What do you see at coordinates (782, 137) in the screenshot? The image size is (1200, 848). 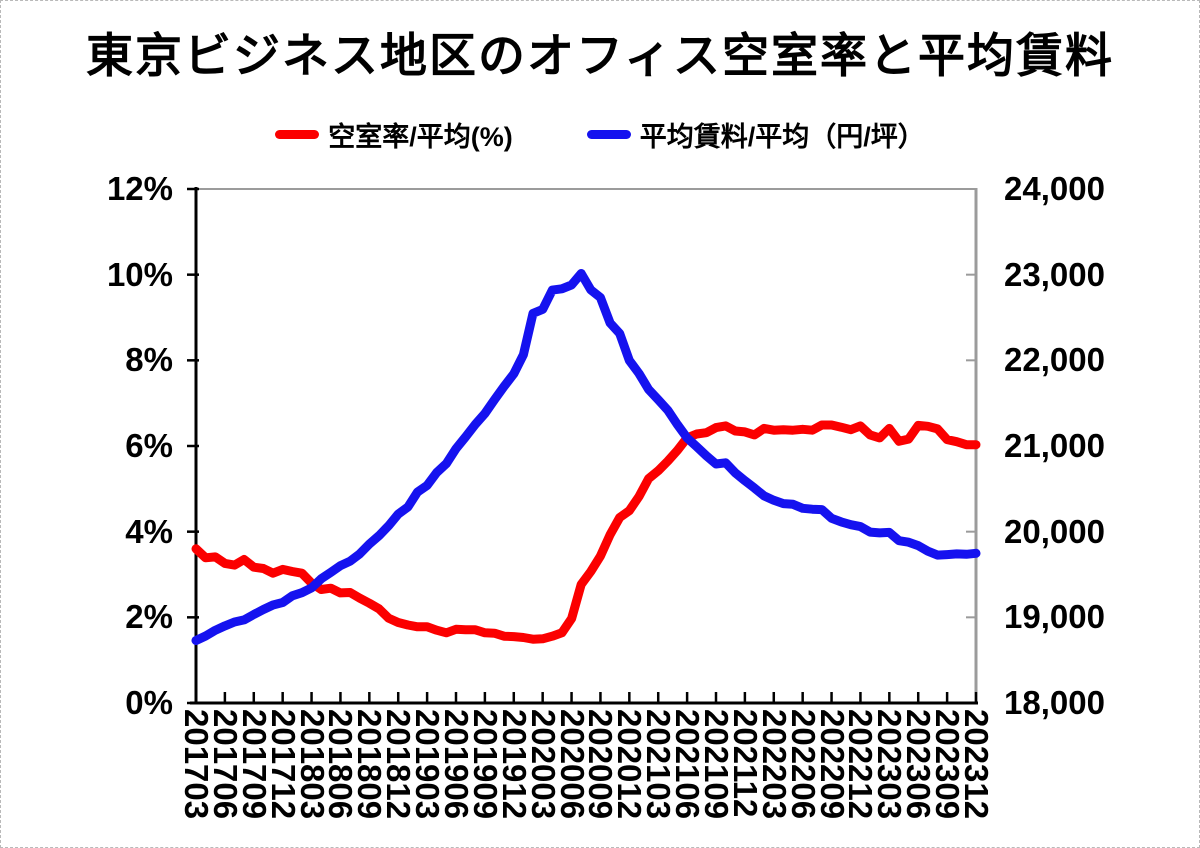 I see `rent-legend-label: 平均賃料/平均（円/坪）` at bounding box center [782, 137].